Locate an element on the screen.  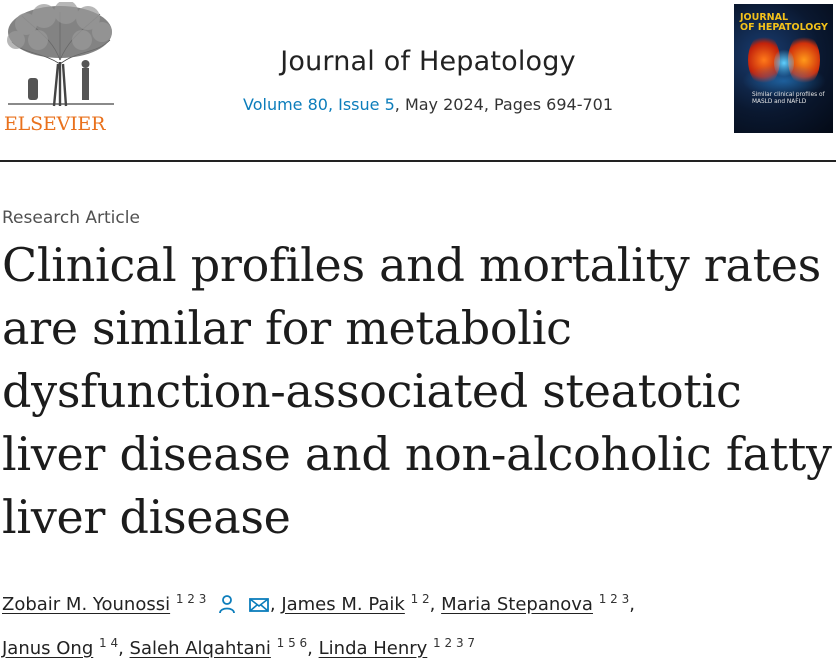
author-link: Maria Stepanova is located at coordinates (517, 604).